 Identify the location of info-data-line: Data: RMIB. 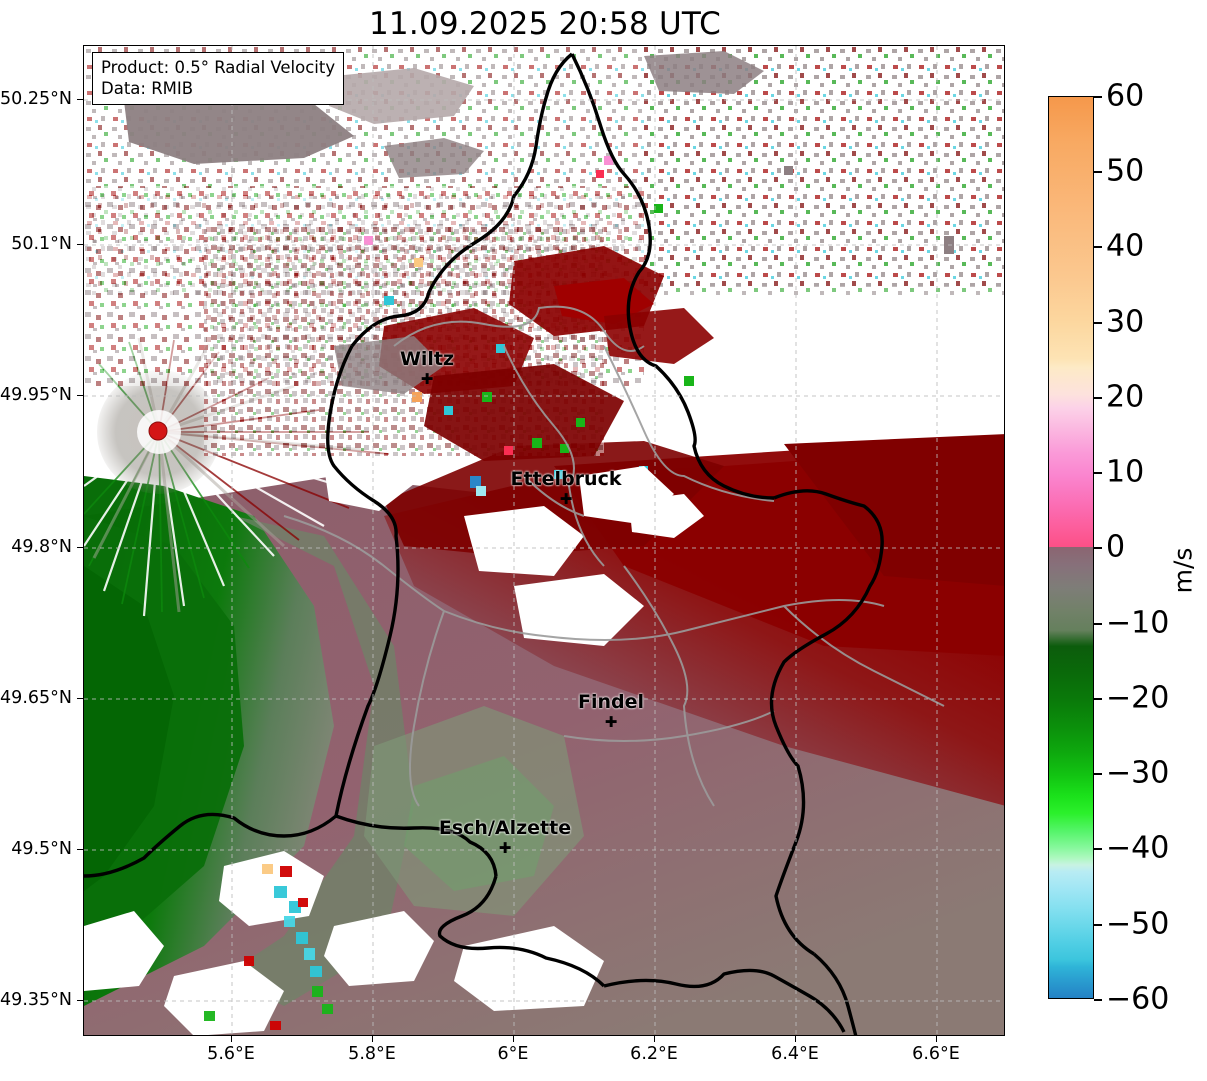
(147, 89).